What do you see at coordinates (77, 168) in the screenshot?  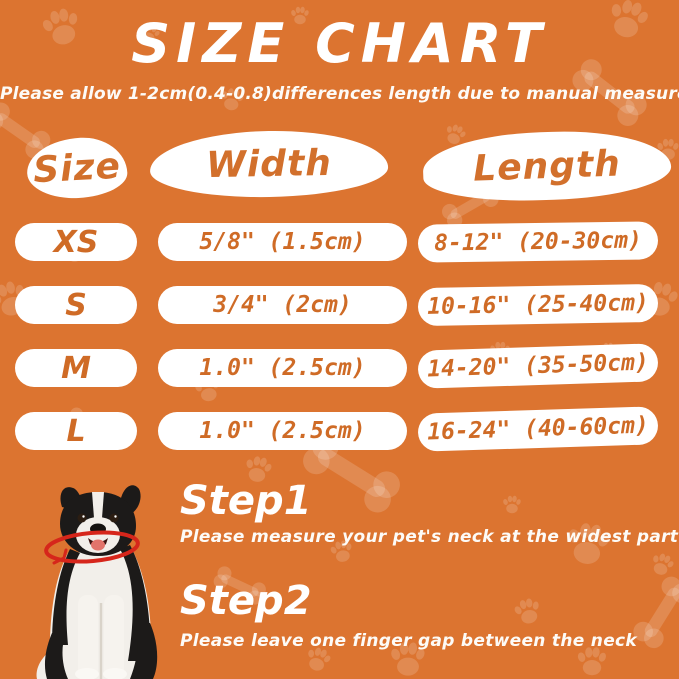 I see `column-header-size-label: Size` at bounding box center [77, 168].